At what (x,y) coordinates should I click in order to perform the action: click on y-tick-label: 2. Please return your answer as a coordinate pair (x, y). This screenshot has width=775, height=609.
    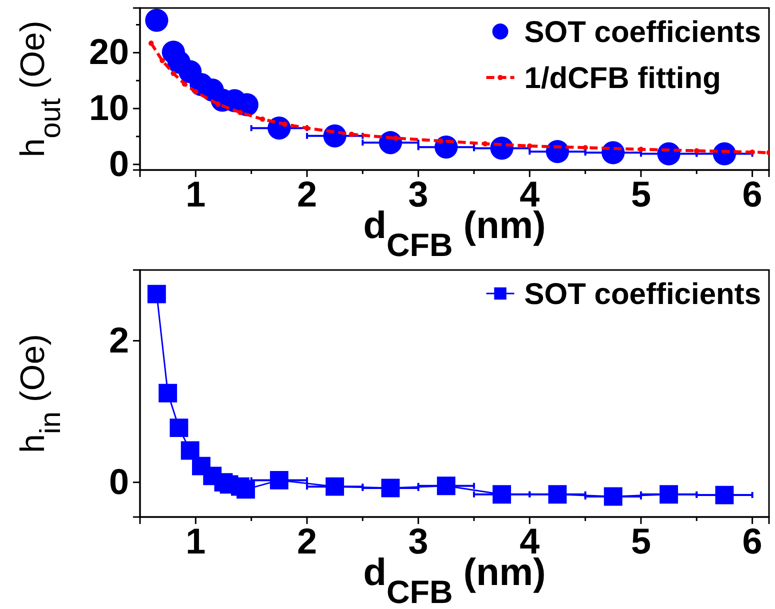
    Looking at the image, I should click on (118, 339).